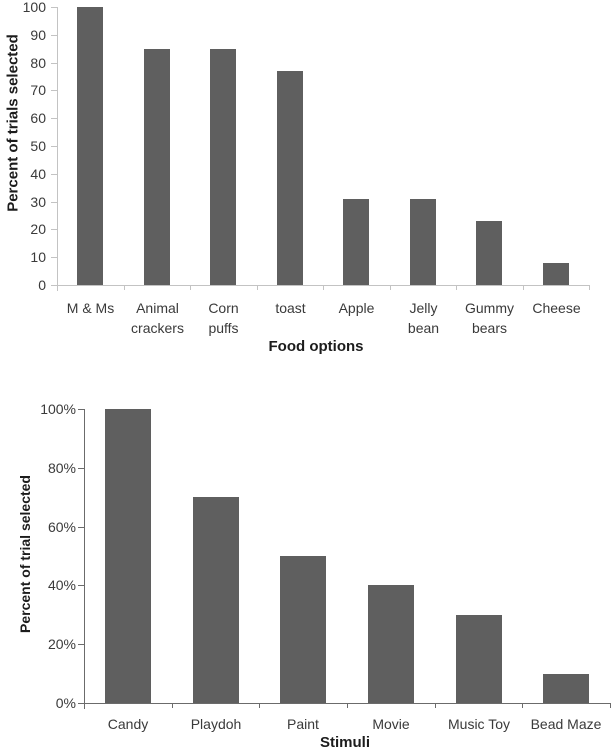 Image resolution: width=613 pixels, height=752 pixels. What do you see at coordinates (90, 146) in the screenshot?
I see `bar-m-ms` at bounding box center [90, 146].